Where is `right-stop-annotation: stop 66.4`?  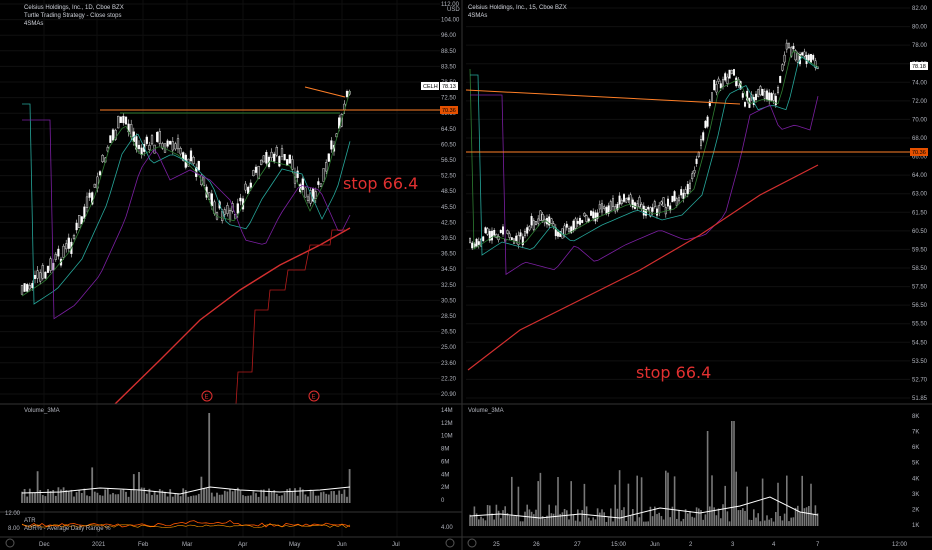 right-stop-annotation: stop 66.4 is located at coordinates (673, 372).